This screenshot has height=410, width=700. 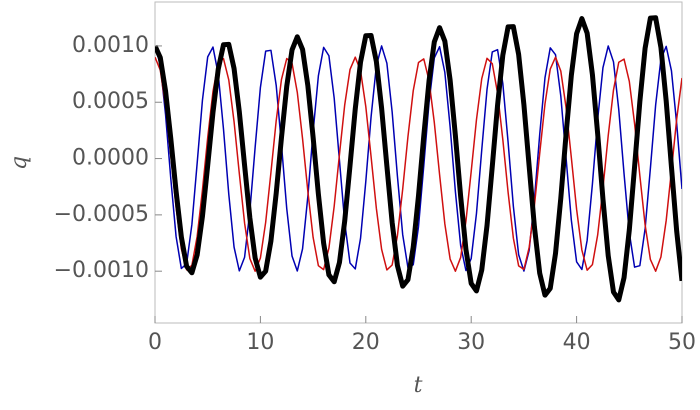 I want to click on y-tick-label: −0.0005, so click(x=101, y=214).